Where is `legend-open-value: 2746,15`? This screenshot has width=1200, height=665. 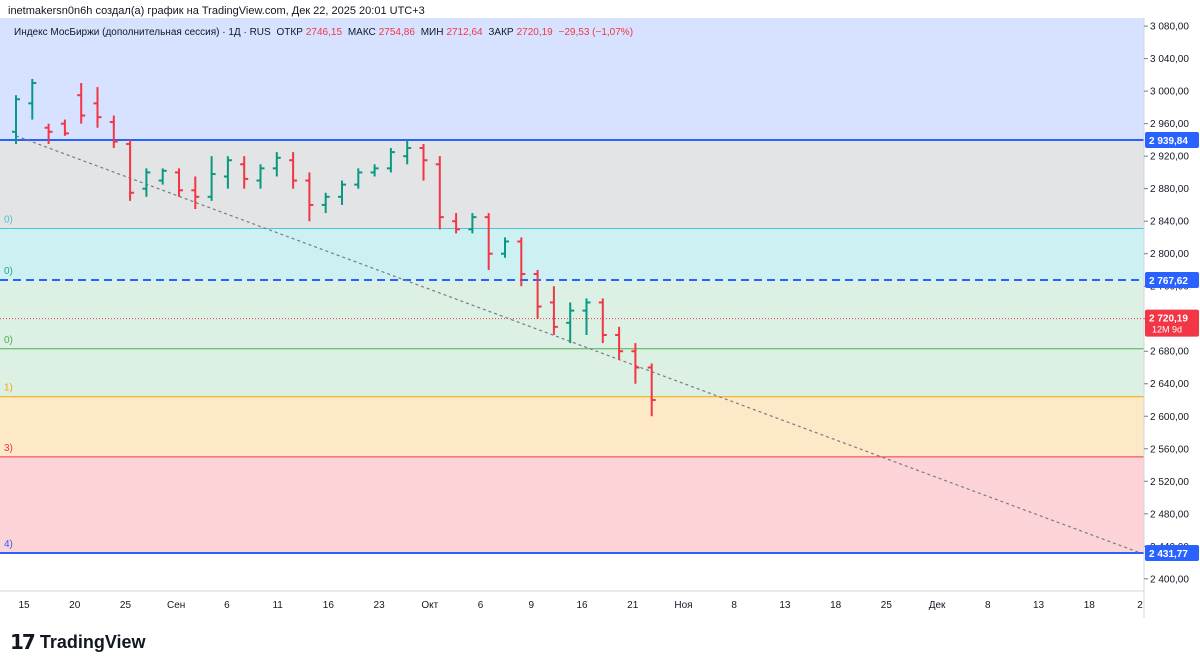
legend-open-value: 2746,15 is located at coordinates (324, 32).